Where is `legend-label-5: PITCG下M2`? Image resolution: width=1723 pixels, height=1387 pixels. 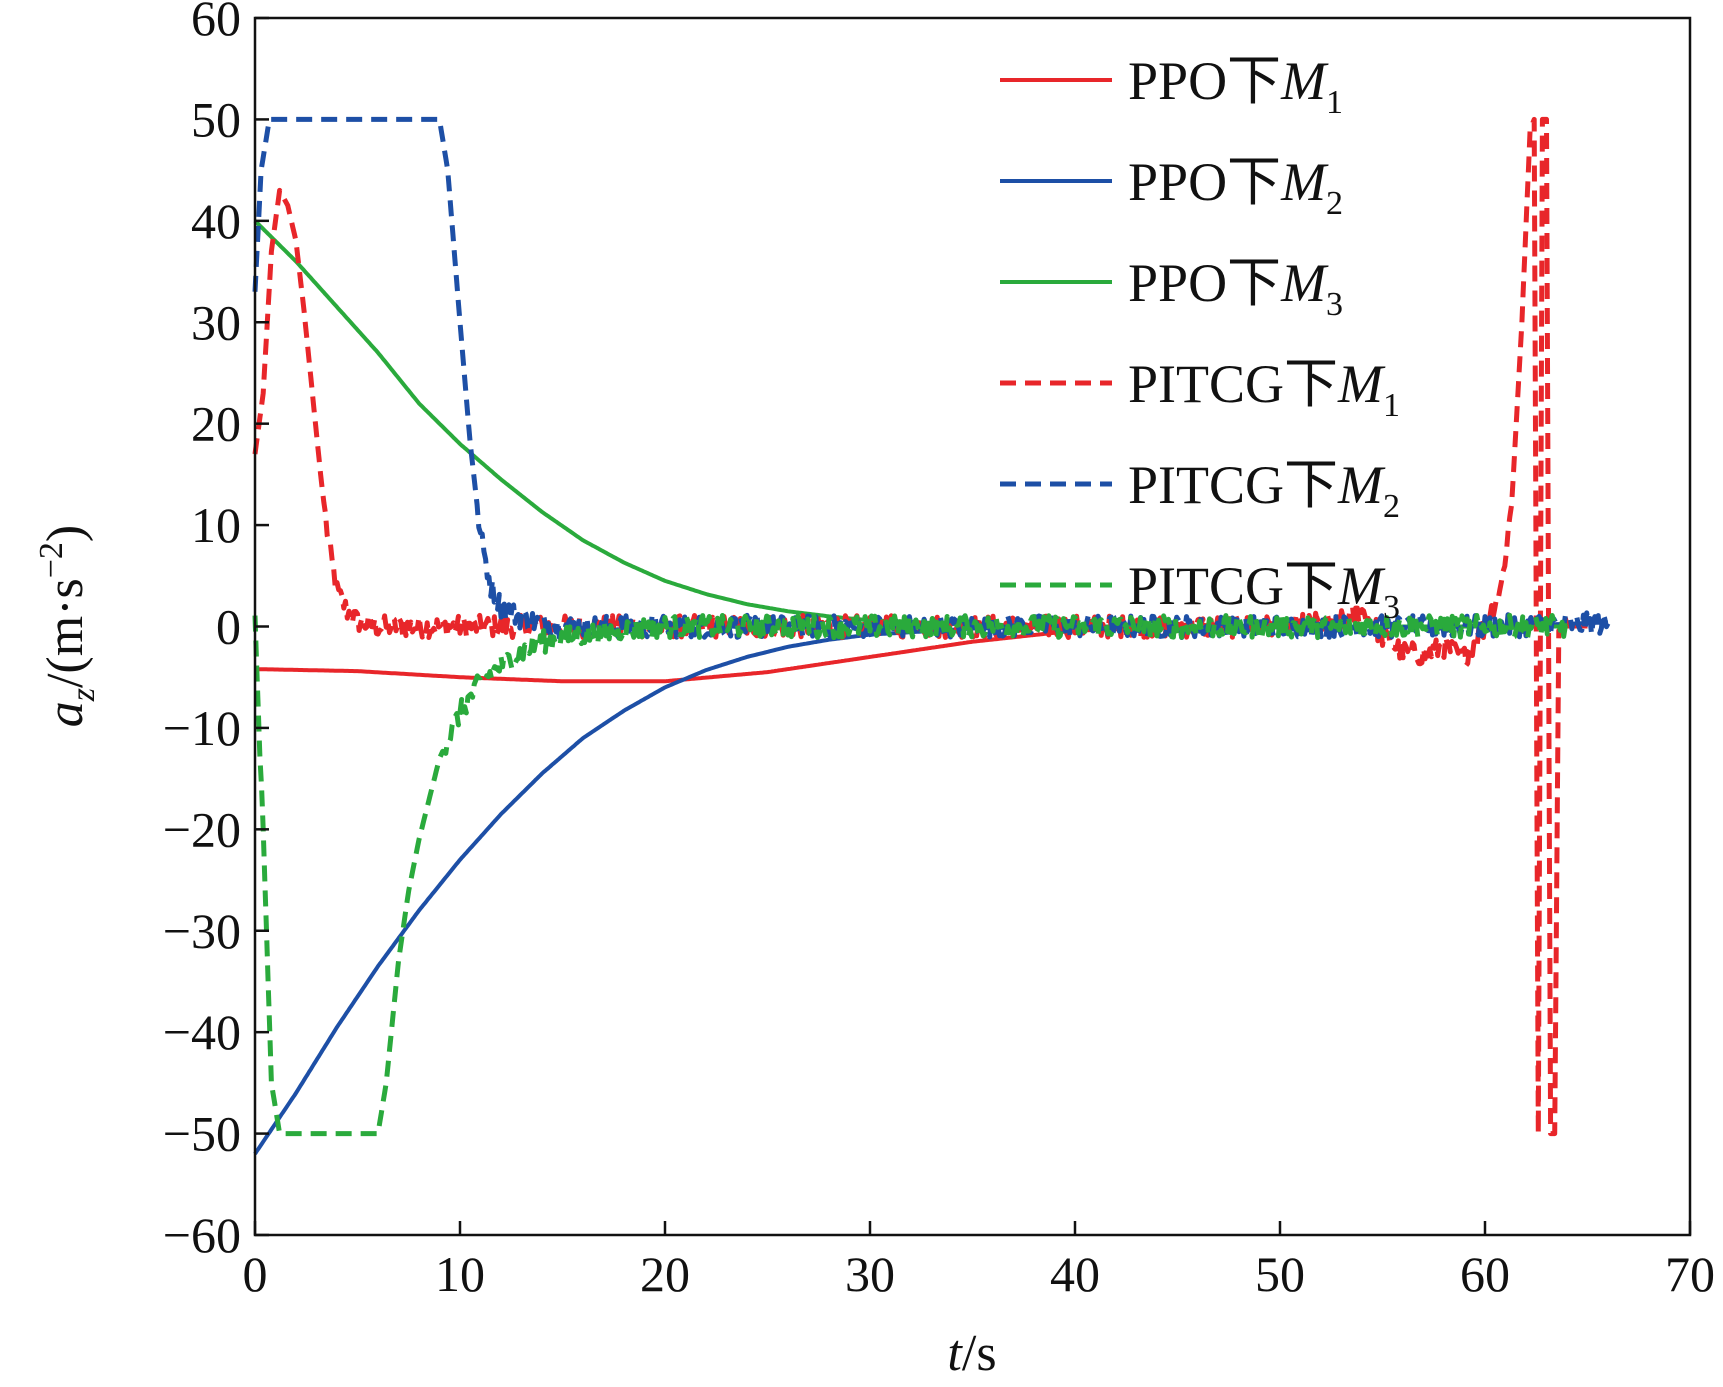
legend-label-5: PITCG下M2 is located at coordinates (1264, 490).